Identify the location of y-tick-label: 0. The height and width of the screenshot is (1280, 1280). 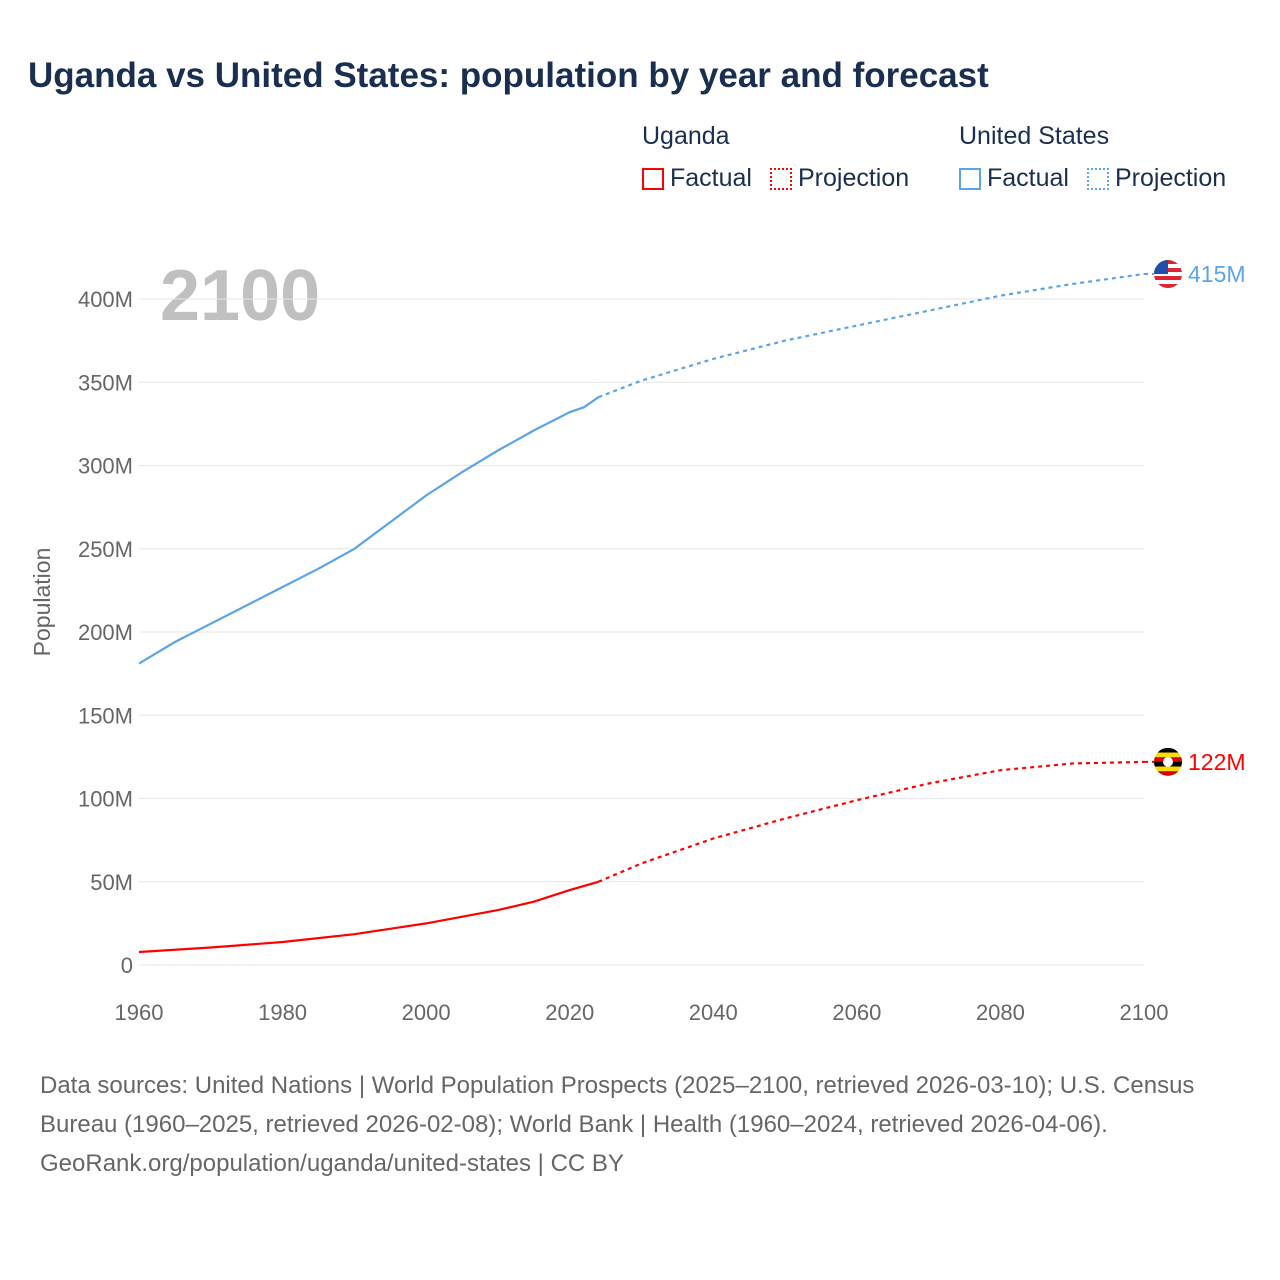
(127, 965).